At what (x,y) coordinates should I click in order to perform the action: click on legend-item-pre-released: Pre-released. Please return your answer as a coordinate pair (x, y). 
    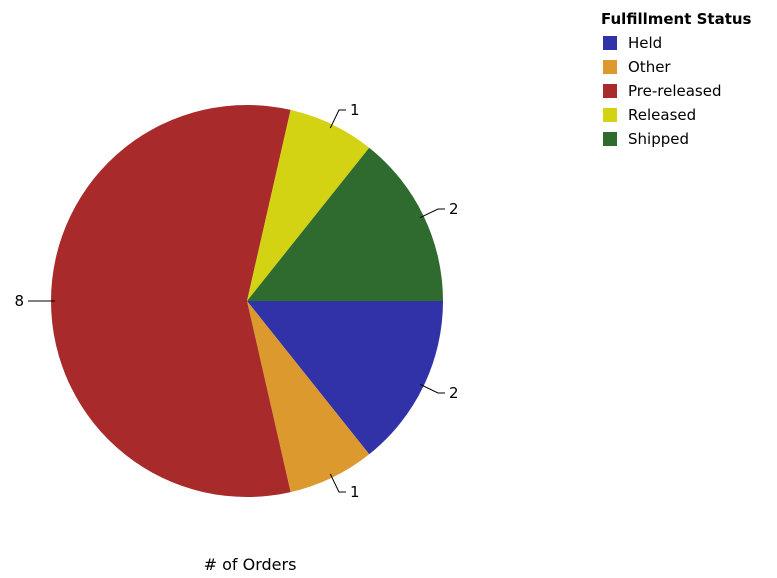
    Looking at the image, I should click on (676, 91).